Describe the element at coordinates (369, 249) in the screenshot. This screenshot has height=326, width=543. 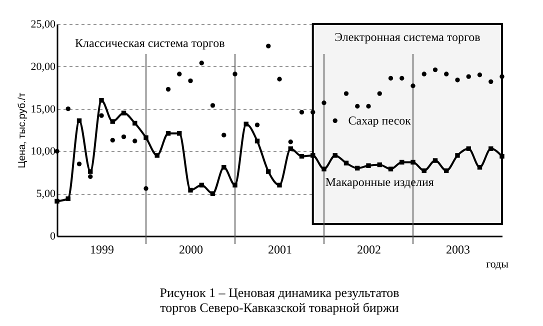
I see `x-tick-label: 2002` at that location.